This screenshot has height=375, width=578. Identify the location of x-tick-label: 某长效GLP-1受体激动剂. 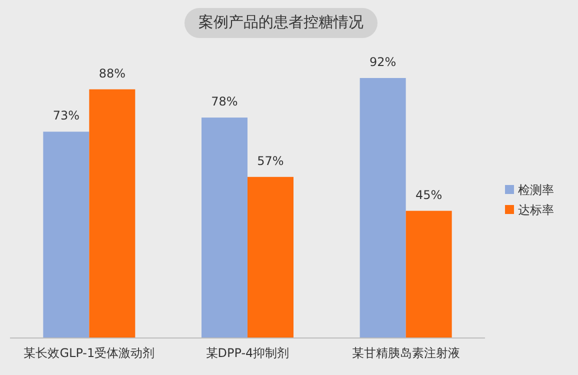
(89, 353).